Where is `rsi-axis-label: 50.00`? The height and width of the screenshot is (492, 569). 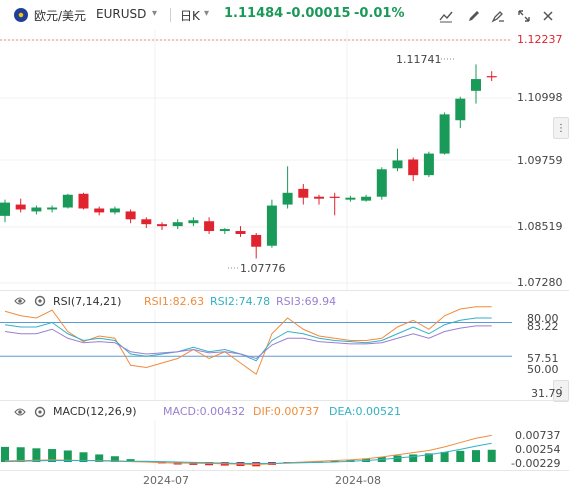 rsi-axis-label: 50.00 is located at coordinates (543, 369).